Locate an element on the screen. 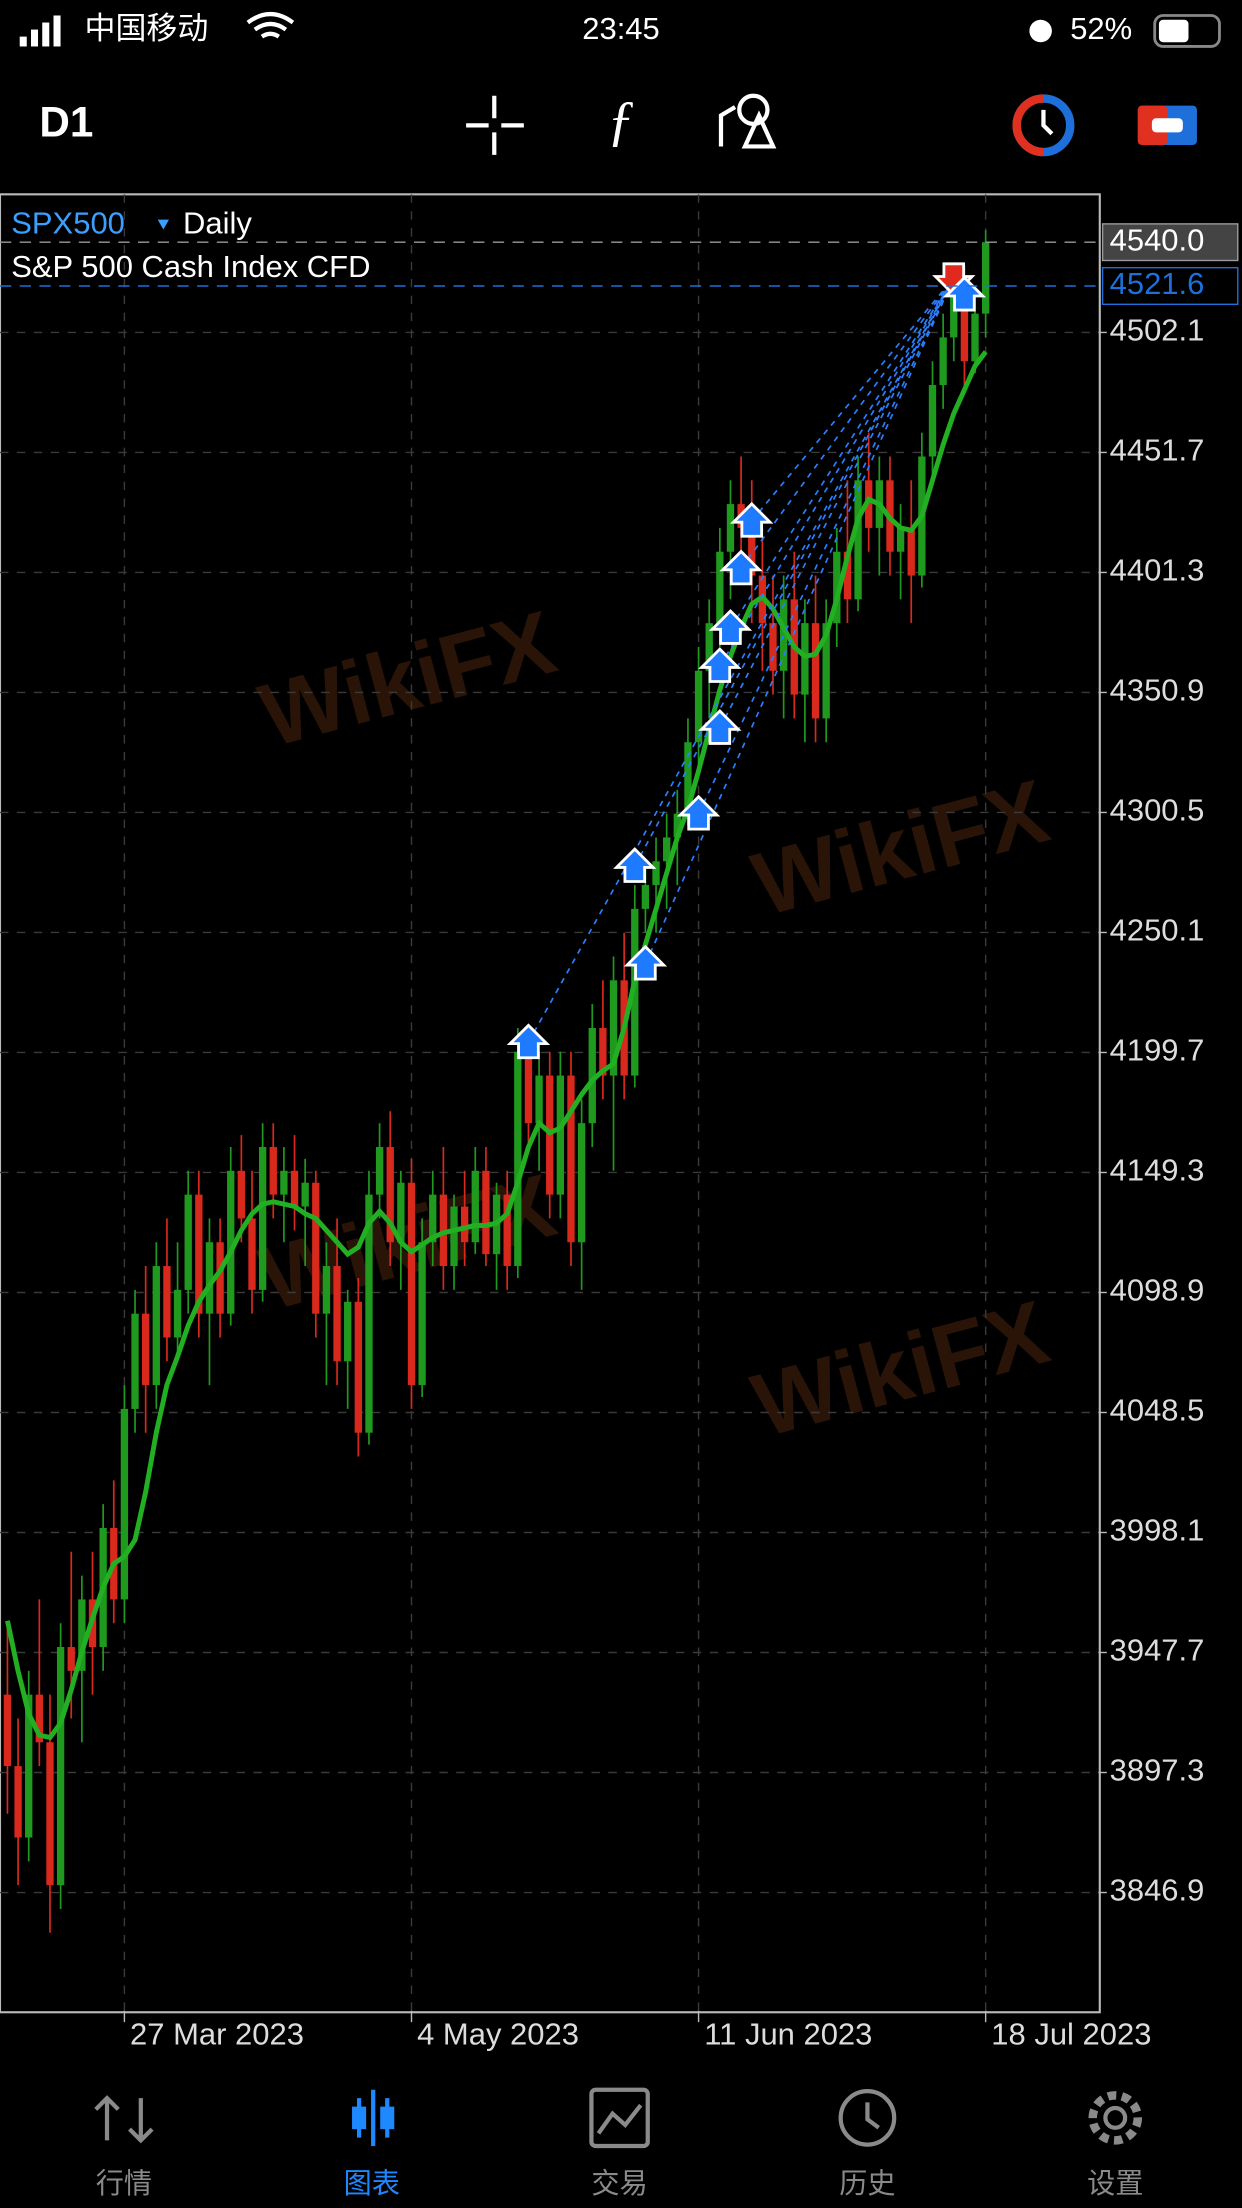  toolbar: D1 ƒ is located at coordinates (618, 124).